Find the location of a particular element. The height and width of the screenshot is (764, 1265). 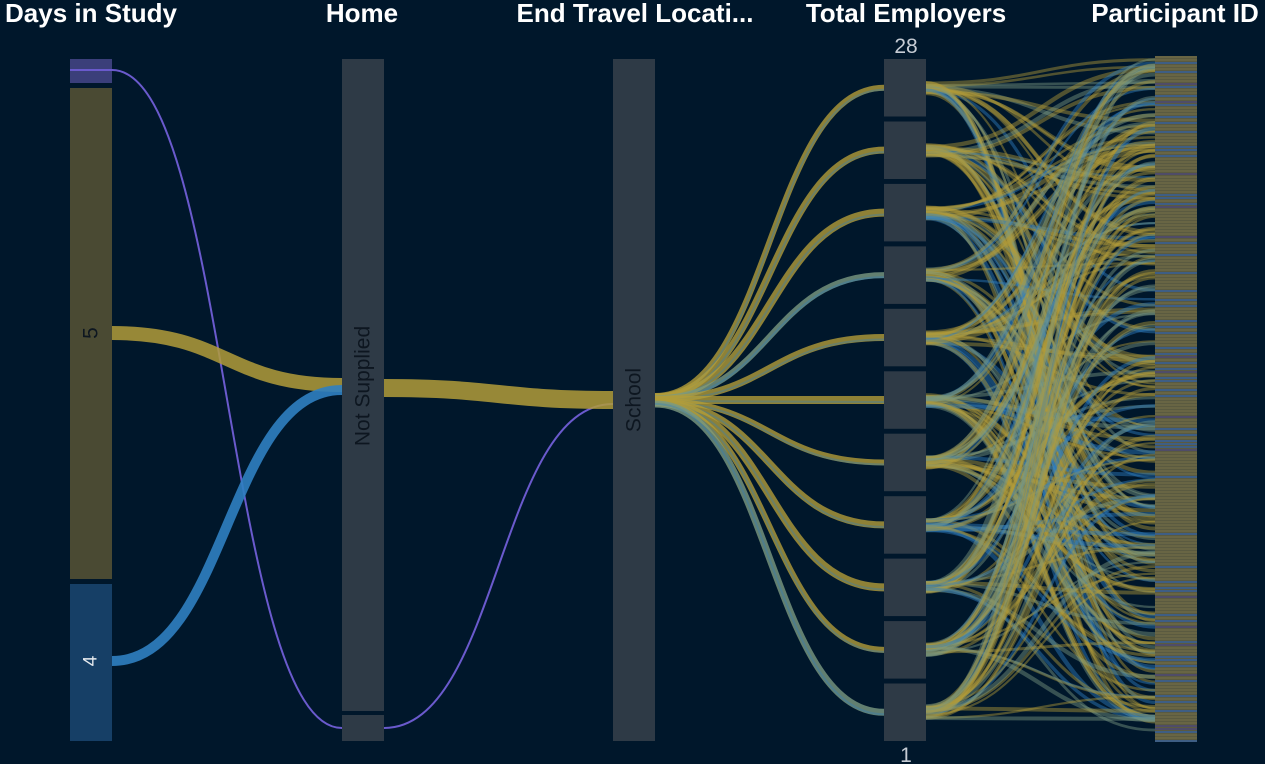

end-bar-school is located at coordinates (634, 400).